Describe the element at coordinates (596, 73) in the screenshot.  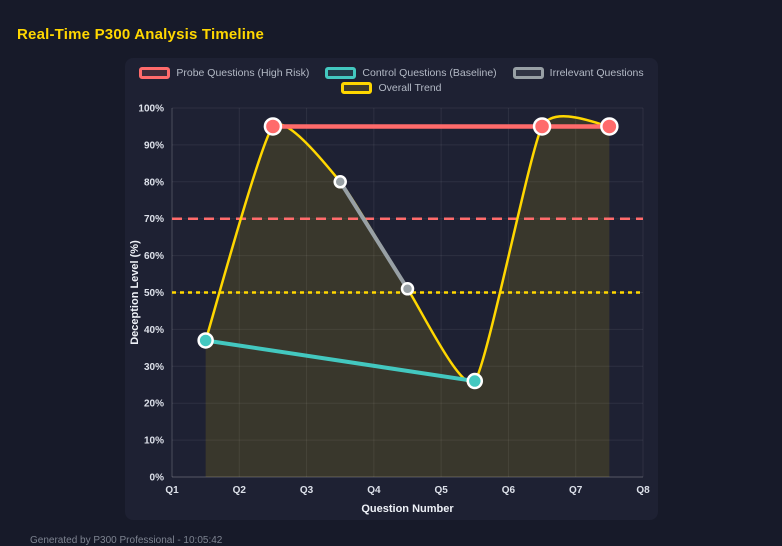
I see `legend-label: Irrelevant Questions` at that location.